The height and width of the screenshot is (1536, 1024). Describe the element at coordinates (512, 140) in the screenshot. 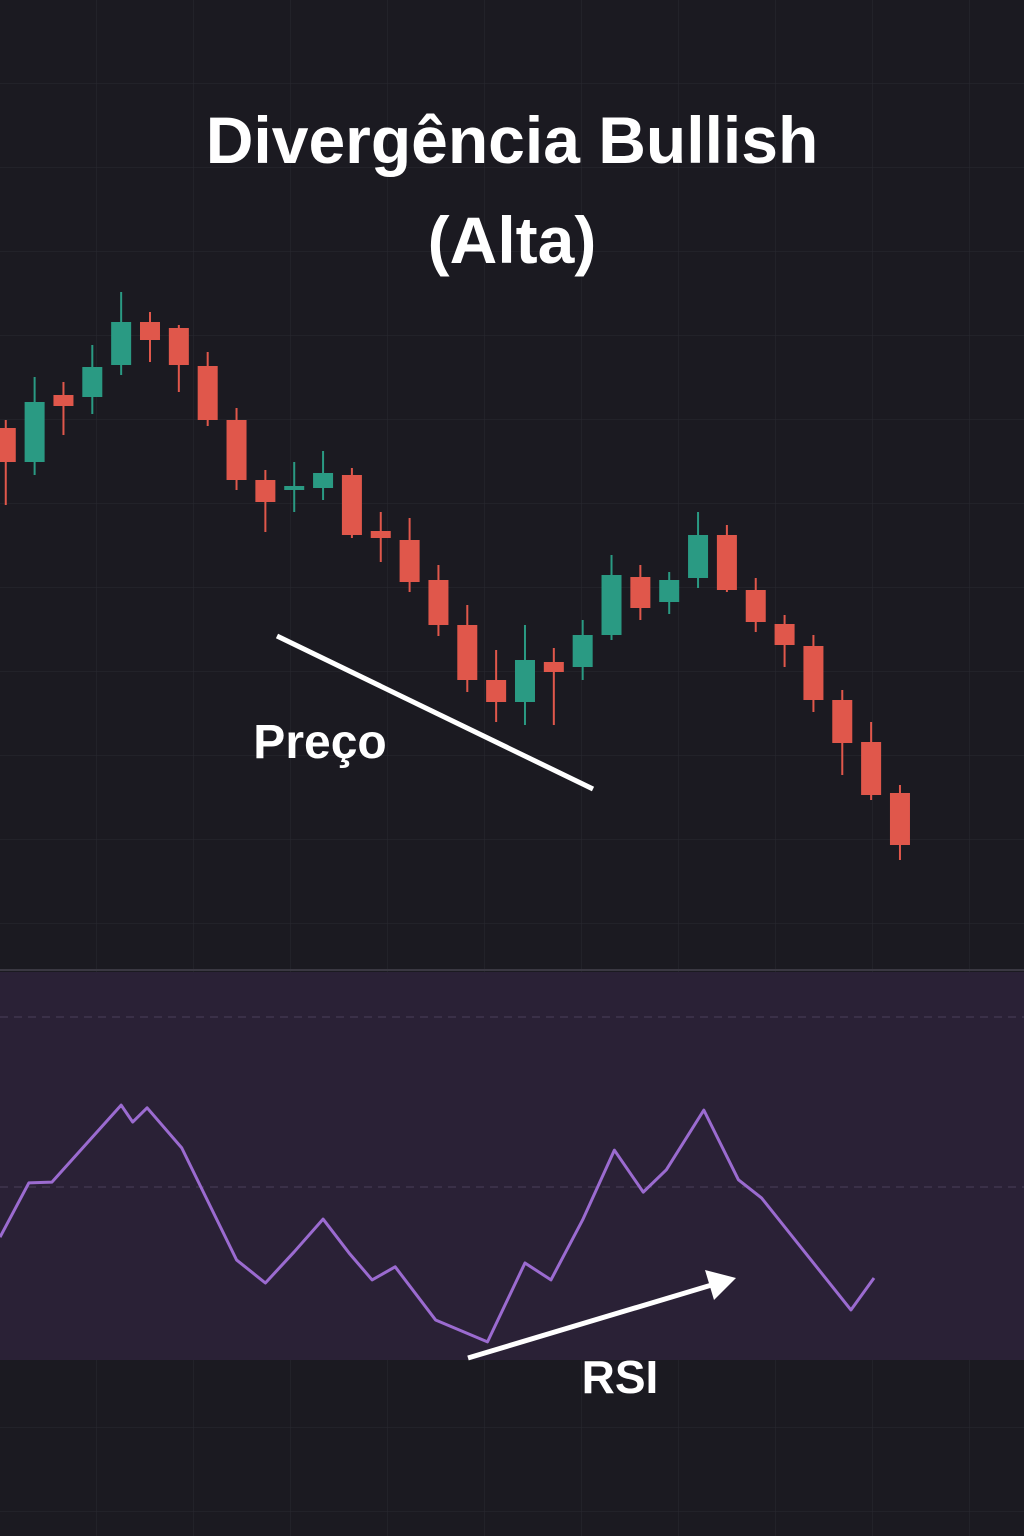

I see `title-line: Divergência Bullish` at that location.